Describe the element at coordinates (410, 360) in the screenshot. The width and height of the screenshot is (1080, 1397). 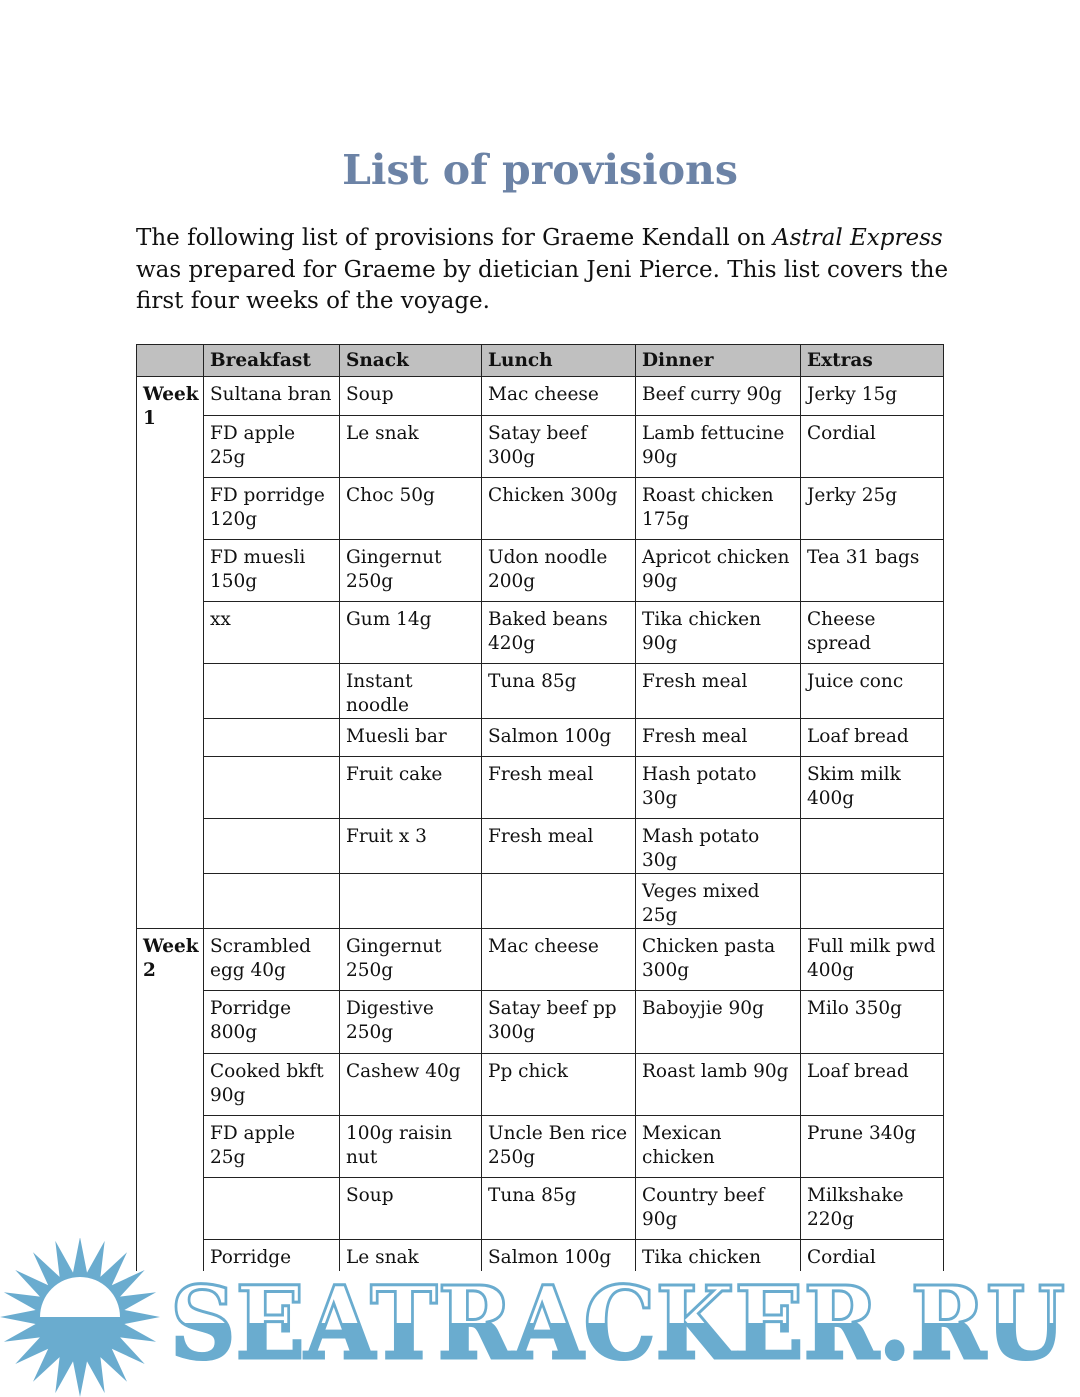
I see `column-header: Snack` at that location.